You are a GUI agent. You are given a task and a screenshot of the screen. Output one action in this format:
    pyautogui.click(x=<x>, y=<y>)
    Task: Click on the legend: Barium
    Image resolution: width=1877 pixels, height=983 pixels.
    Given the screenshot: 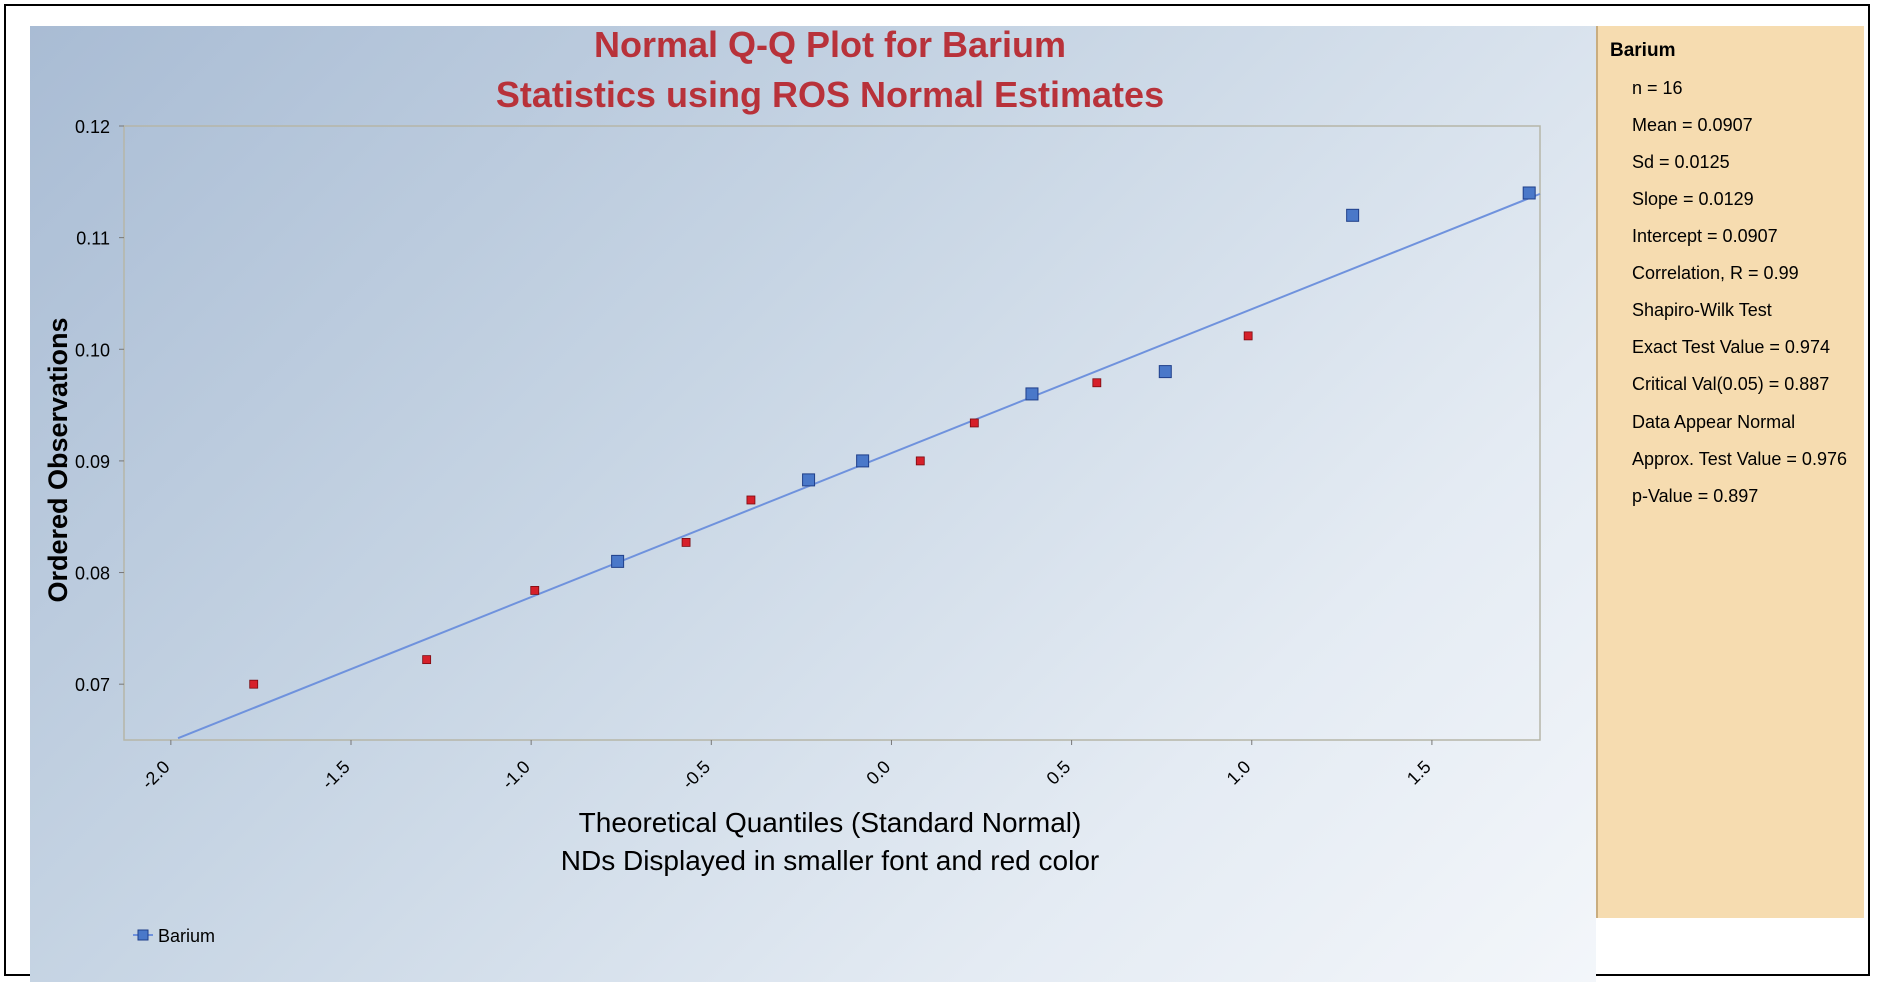 What is the action you would take?
    pyautogui.click(x=174, y=936)
    